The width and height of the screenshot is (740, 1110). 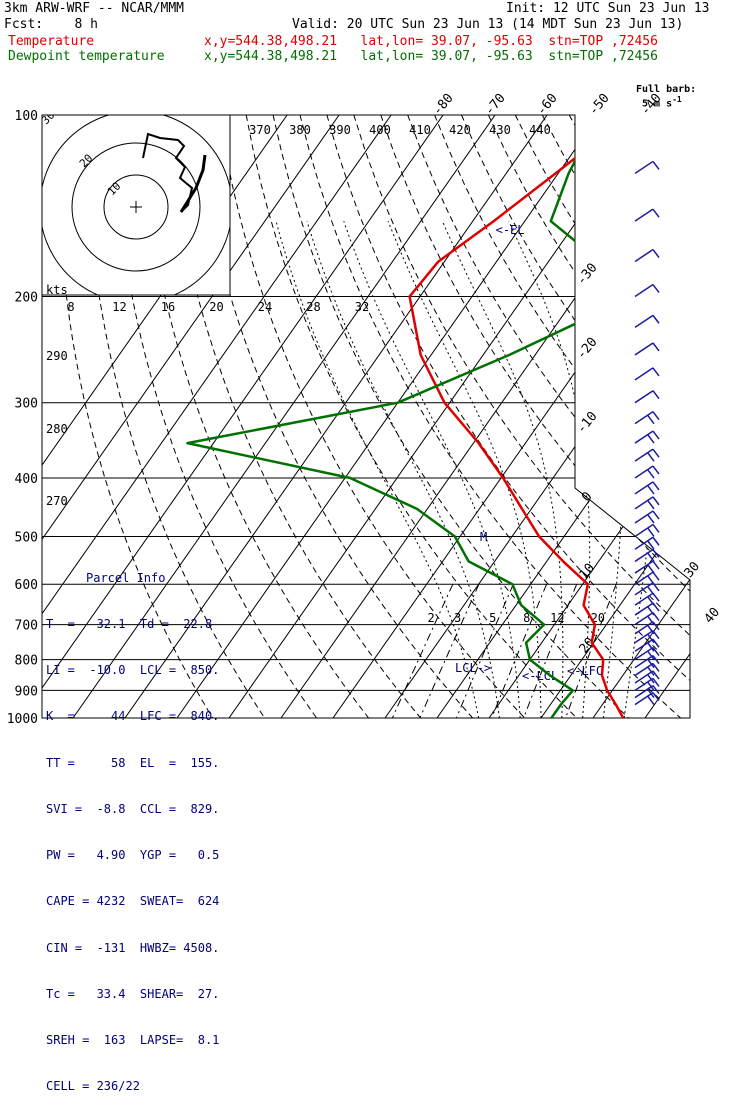 What do you see at coordinates (260, 130) in the screenshot?
I see `theta-e-label: 370` at bounding box center [260, 130].